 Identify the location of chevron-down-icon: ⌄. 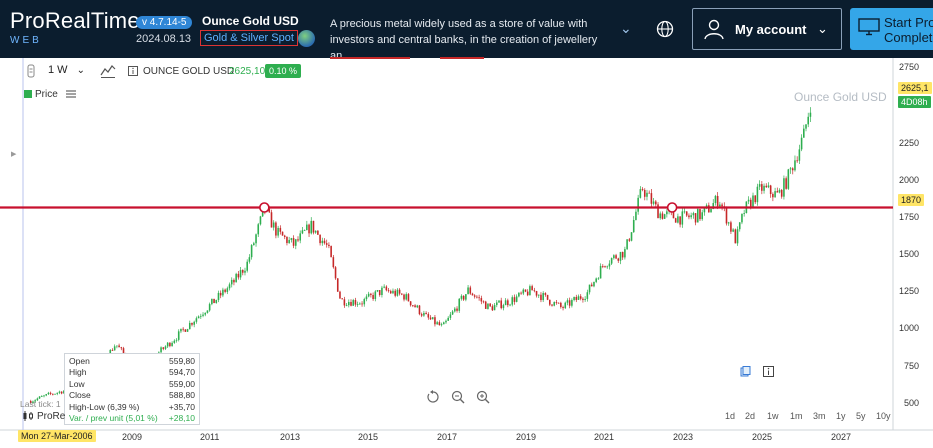
(626, 28).